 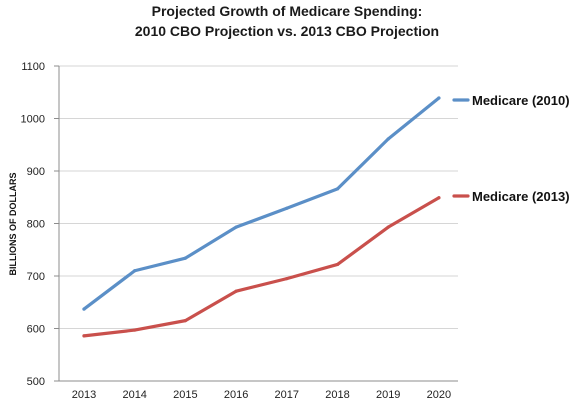 What do you see at coordinates (36, 225) in the screenshot?
I see `y-tick-label: 800` at bounding box center [36, 225].